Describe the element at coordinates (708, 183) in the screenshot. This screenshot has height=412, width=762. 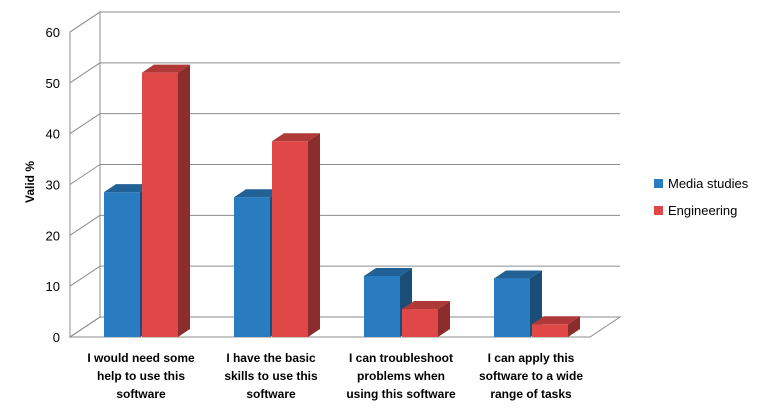
I see `legend-label: Media studies` at that location.